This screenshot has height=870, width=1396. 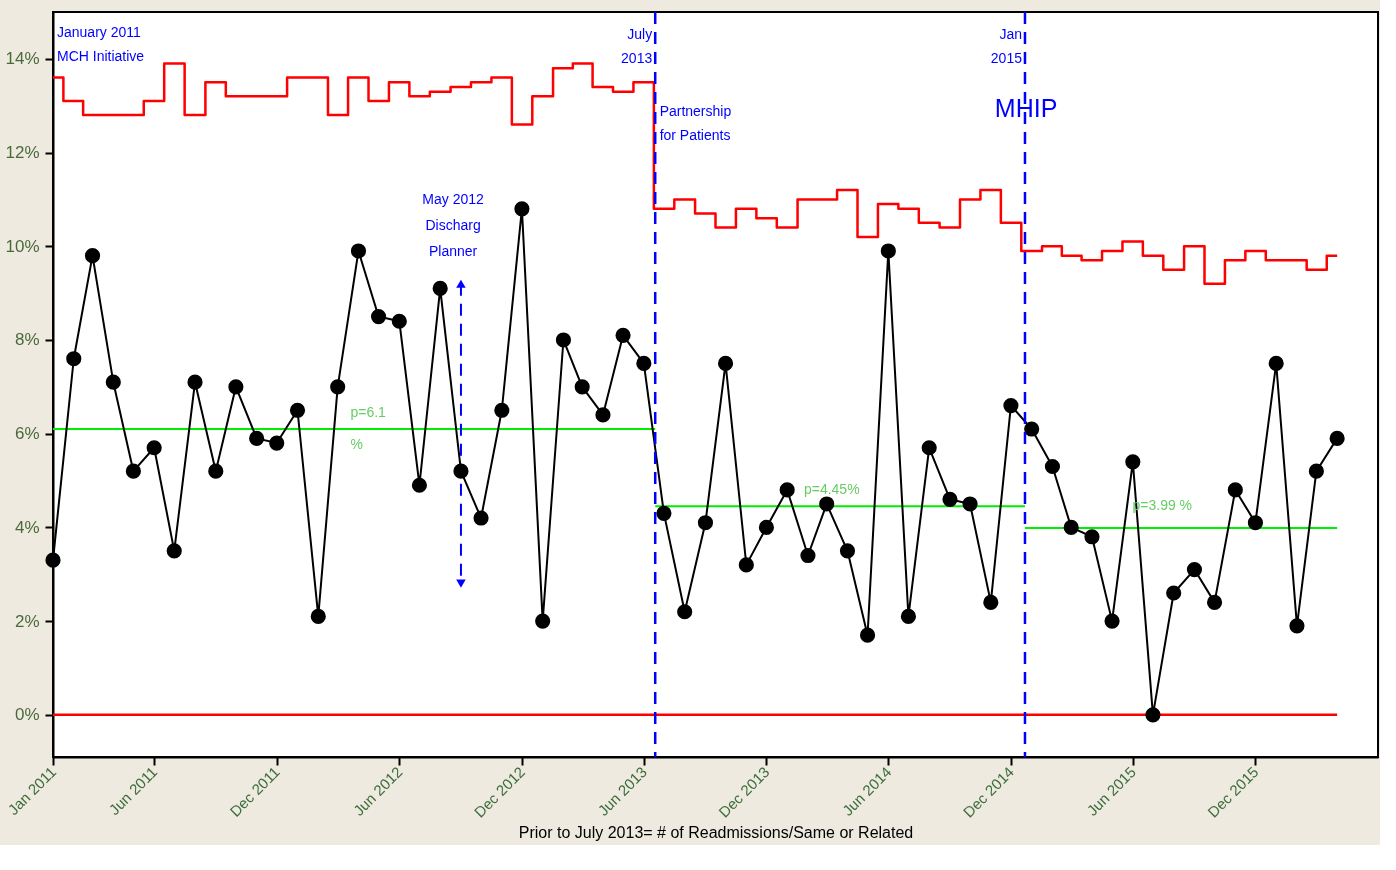 What do you see at coordinates (27, 340) in the screenshot?
I see `y-tick-label: 8%` at bounding box center [27, 340].